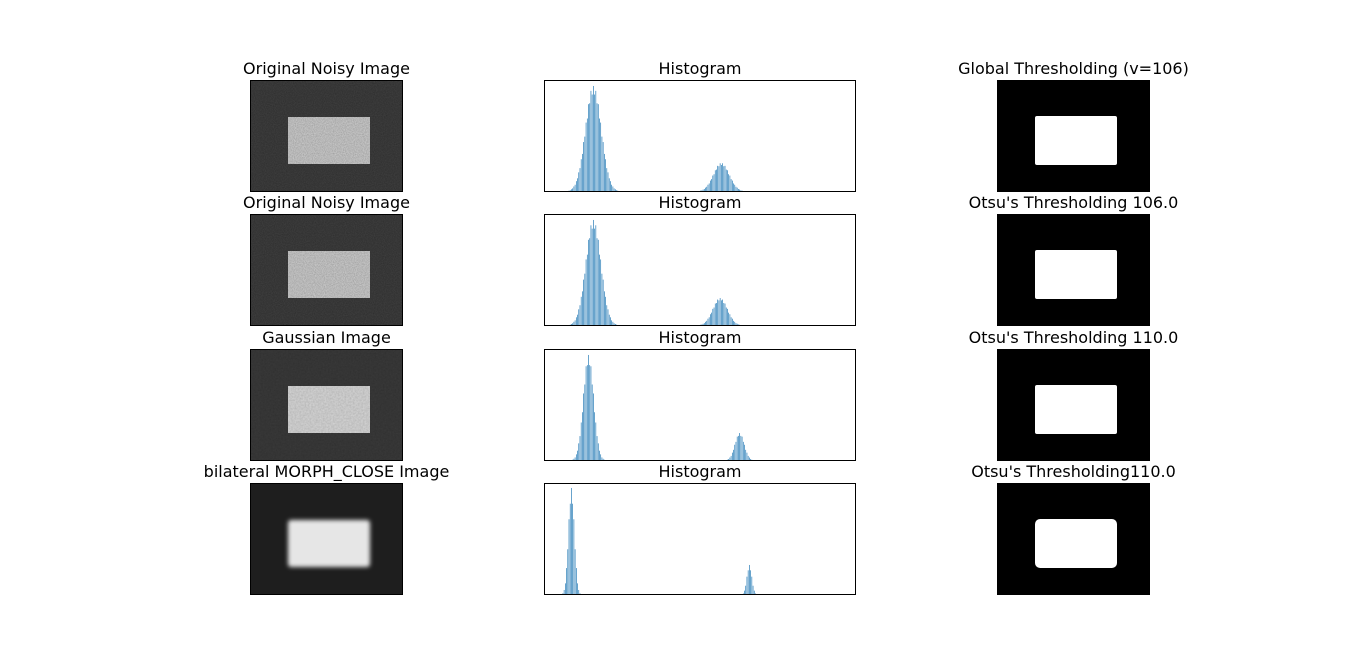  Describe the element at coordinates (326, 202) in the screenshot. I see `source-image-title: Original Noisy Image` at that location.